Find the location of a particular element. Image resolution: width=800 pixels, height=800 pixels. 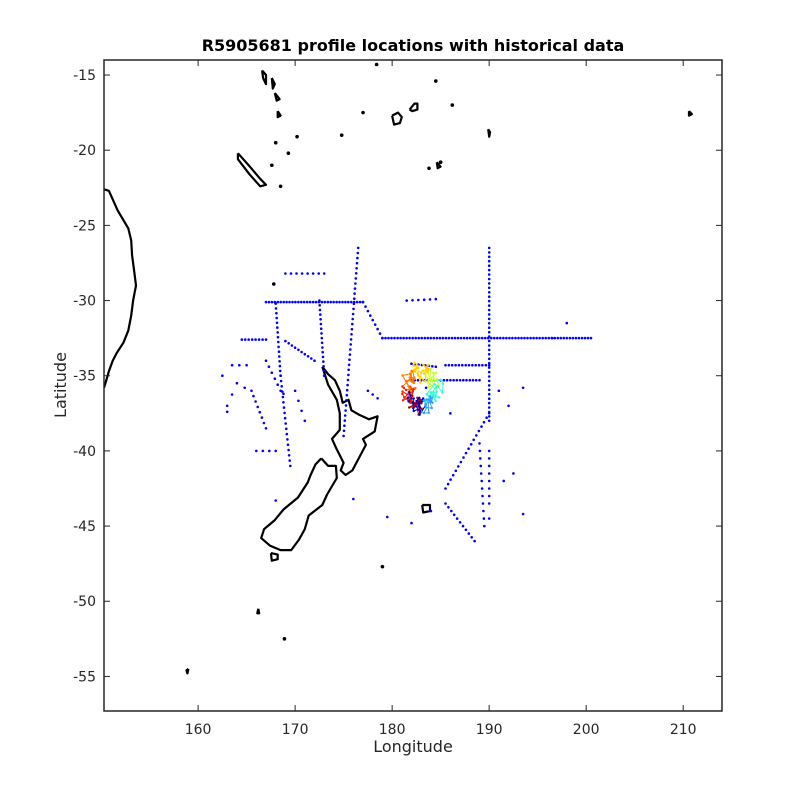

y-tick-label: -30 is located at coordinates (84, 302).